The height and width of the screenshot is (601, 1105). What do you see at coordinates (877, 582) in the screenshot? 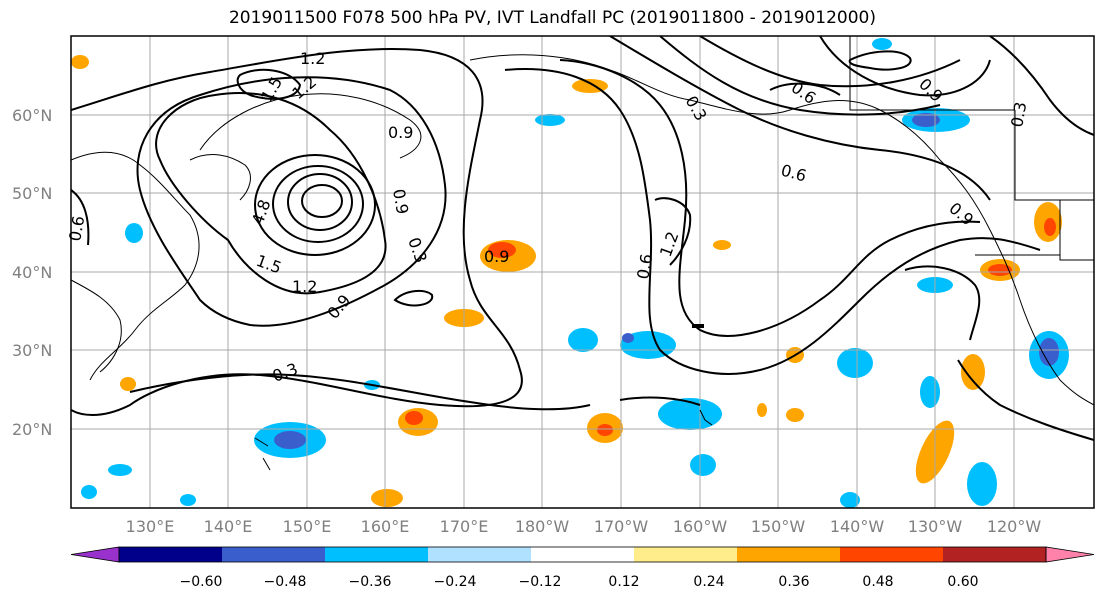
I see `colorbar-tick-label: 0.48` at bounding box center [877, 582].